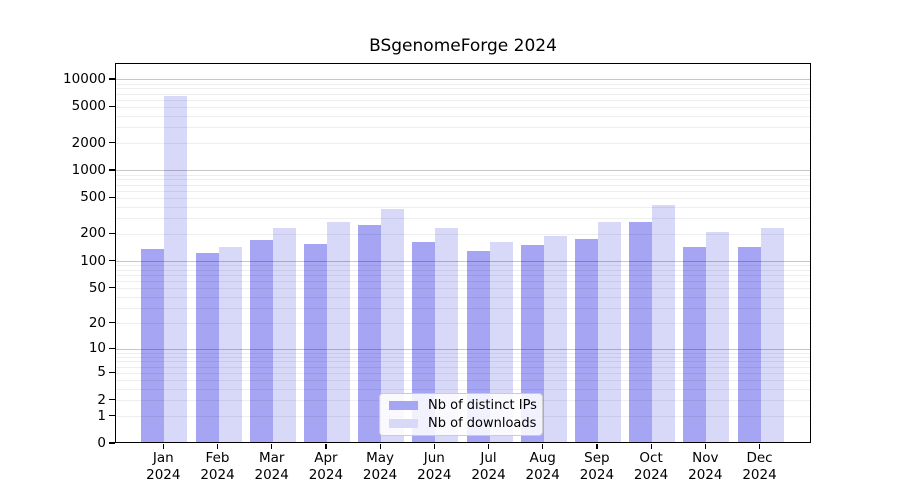 The image size is (900, 500). I want to click on bar-downloads-dec, so click(772, 335).